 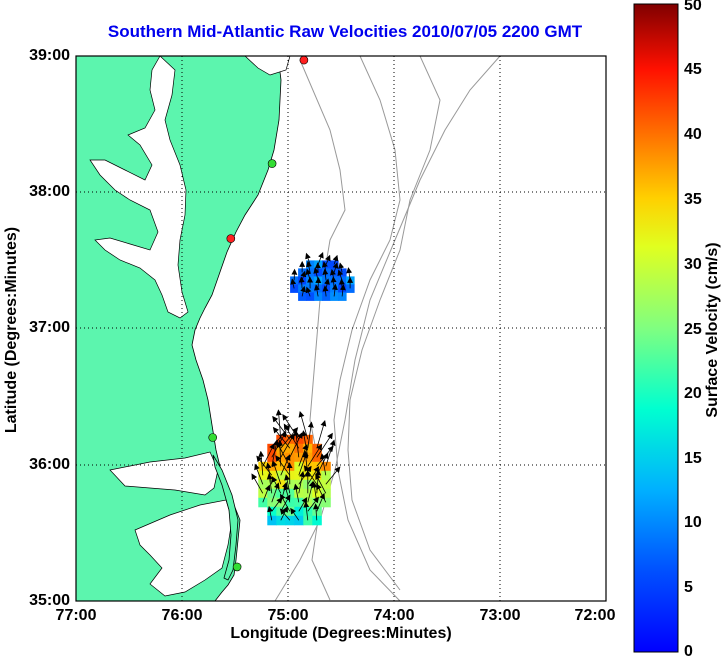 I want to click on colorbar-tick-45: 45, so click(x=693, y=70).